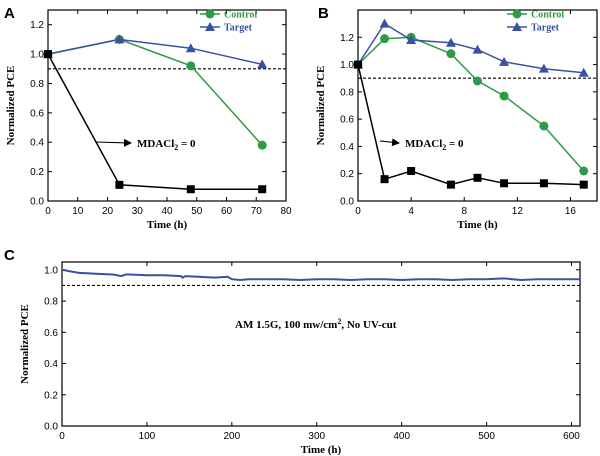  What do you see at coordinates (401, 436) in the screenshot?
I see `panel-c-x-tick-label: 400` at bounding box center [401, 436].